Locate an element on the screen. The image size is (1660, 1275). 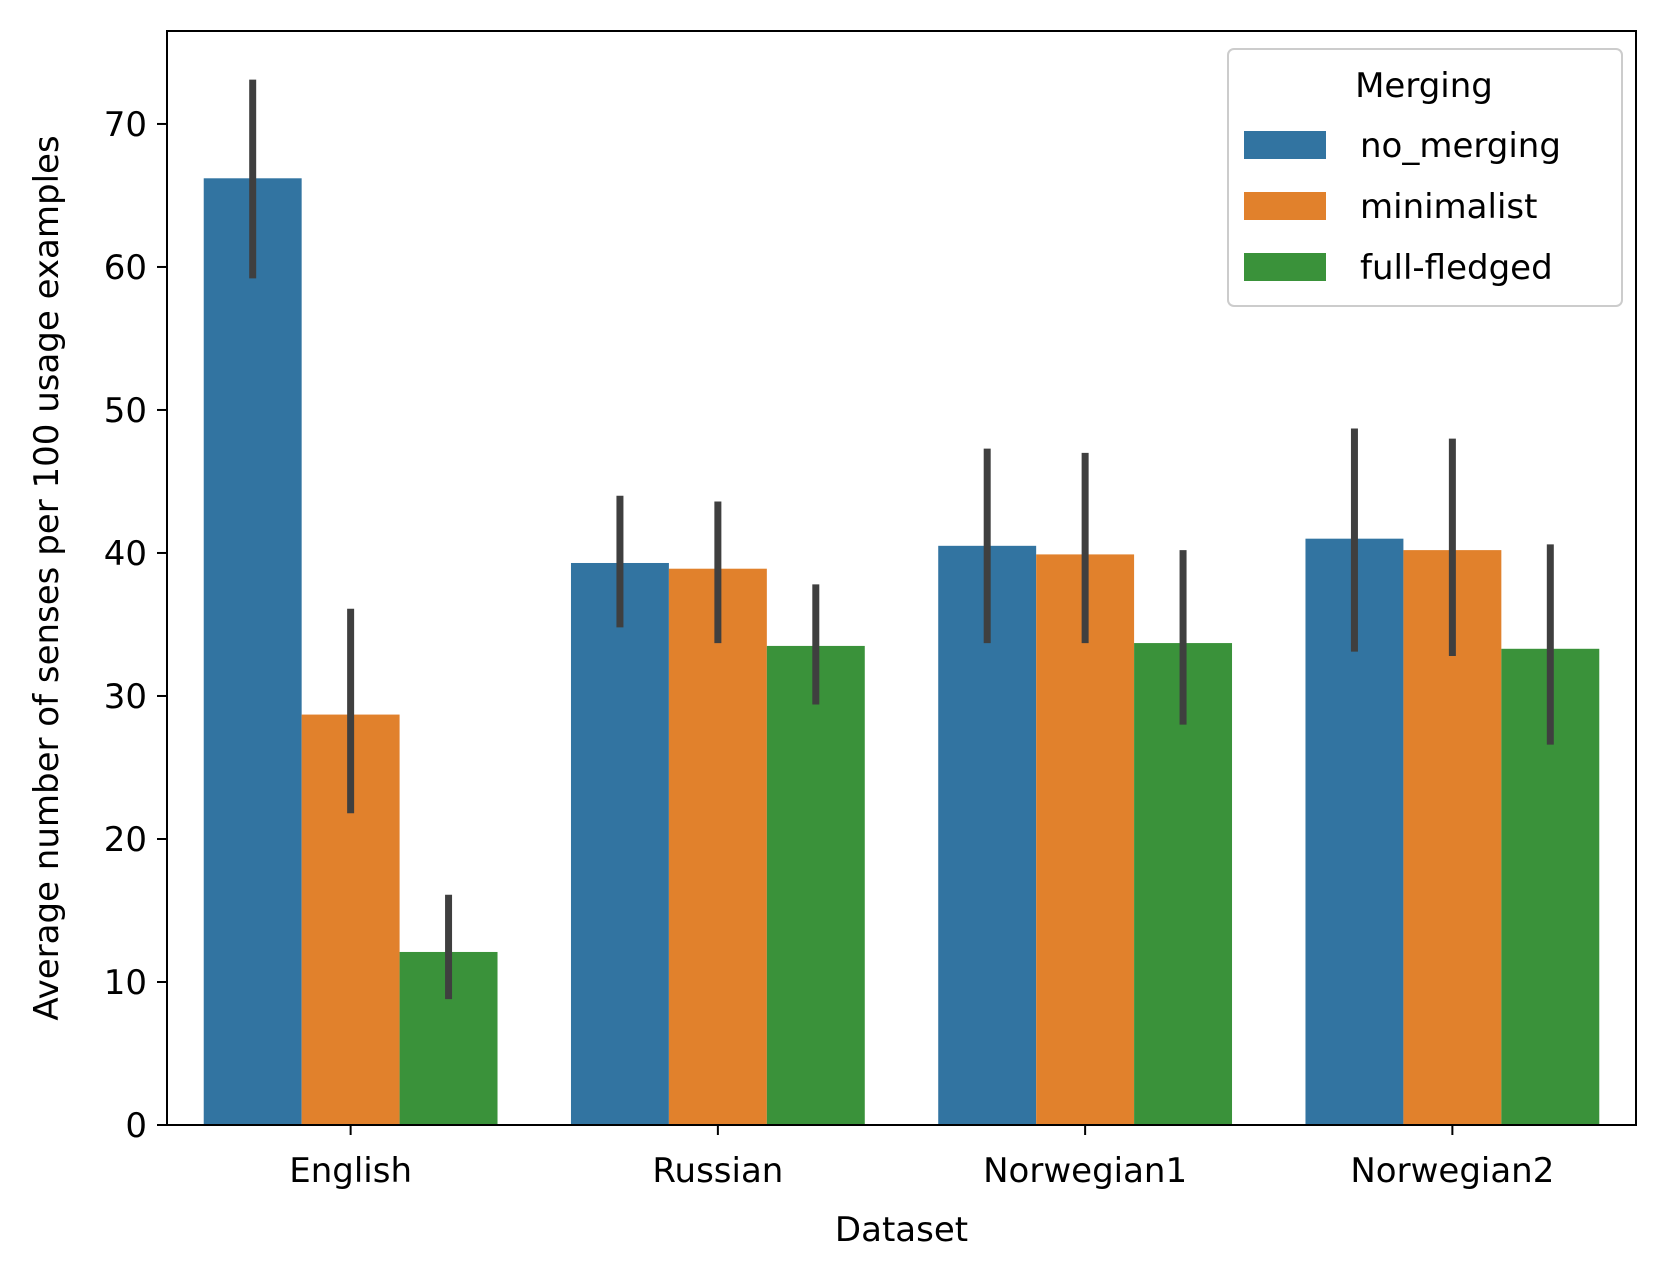
bar-full-fledged-russian is located at coordinates (815, 885).